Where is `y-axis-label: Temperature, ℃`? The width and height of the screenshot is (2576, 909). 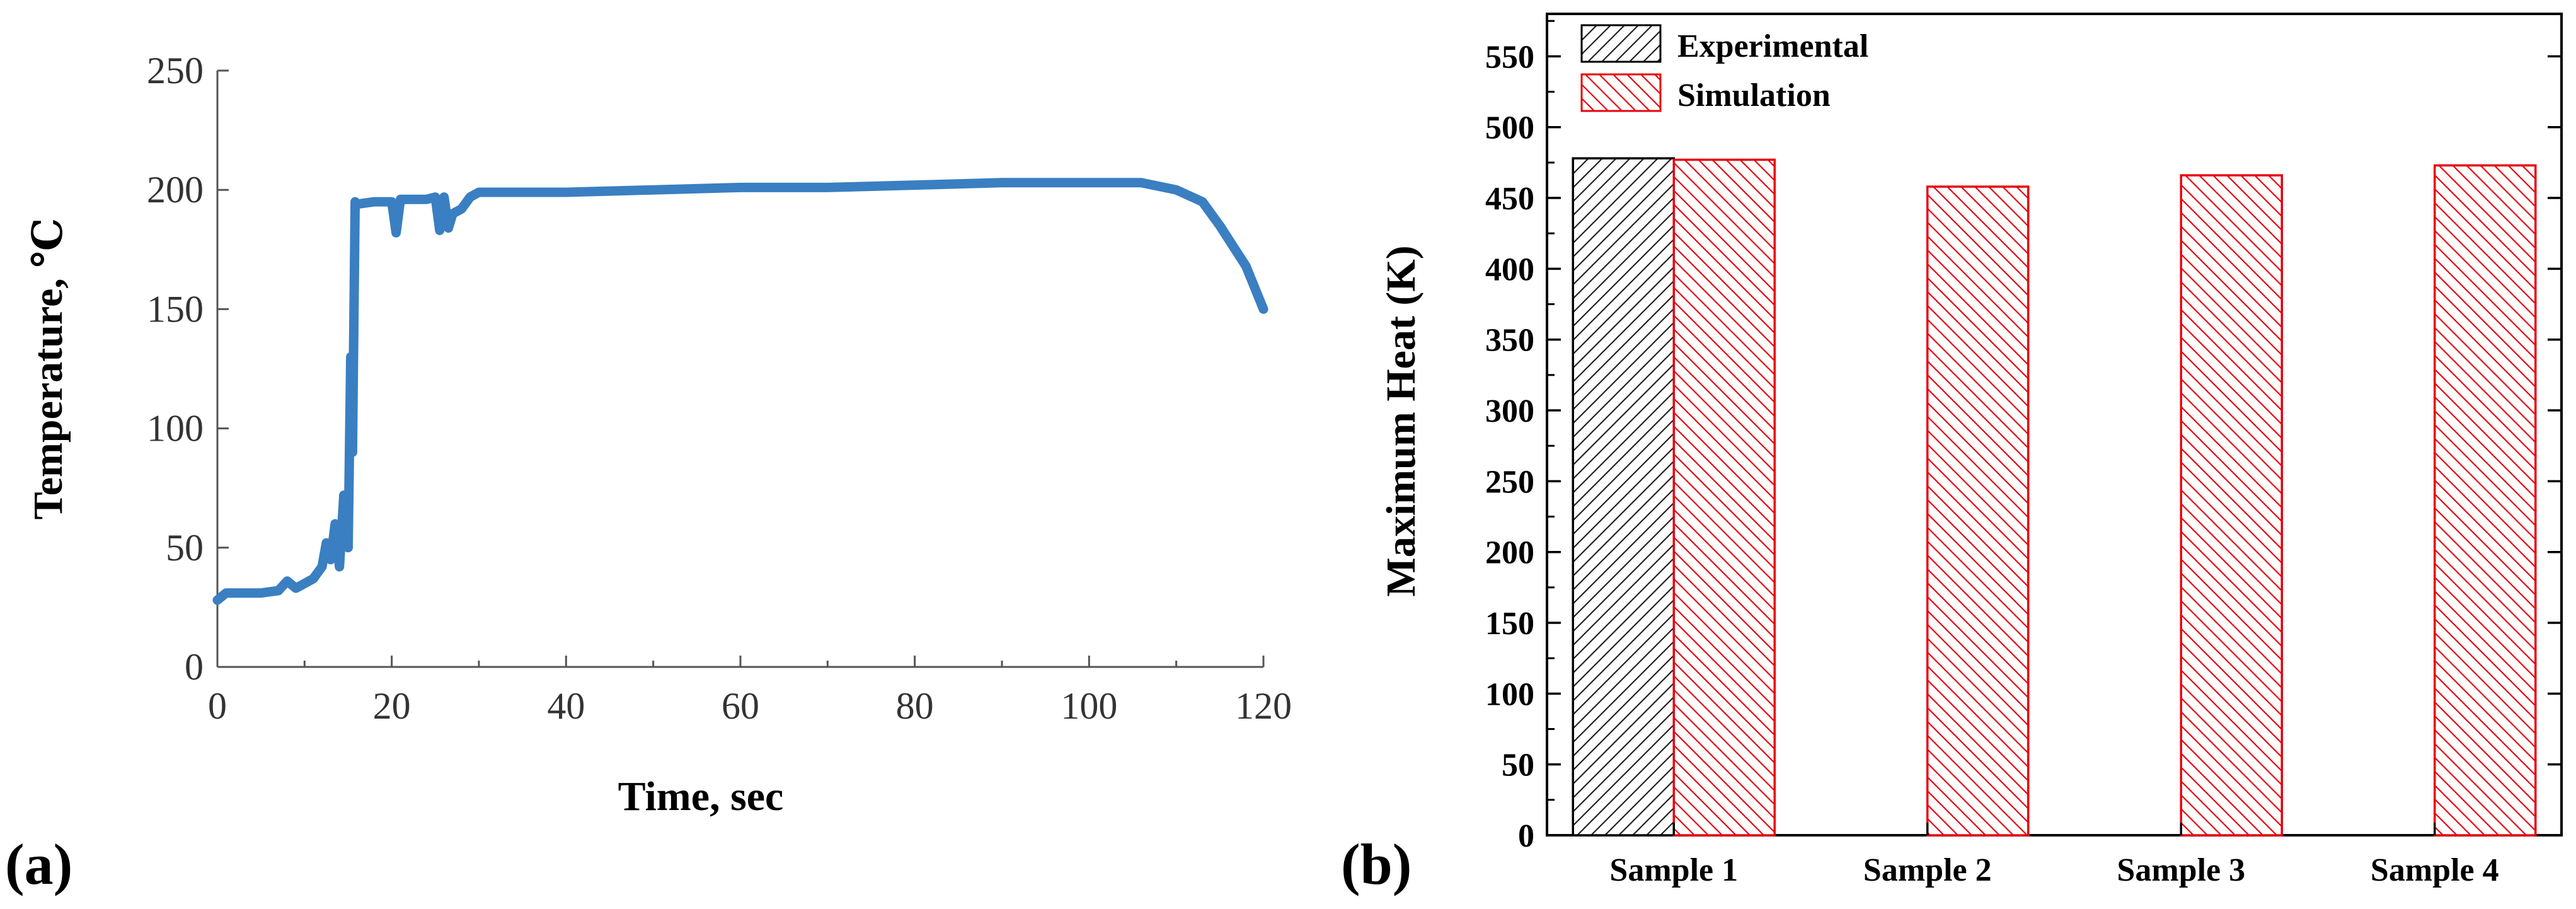
y-axis-label: Temperature, ℃ is located at coordinates (48, 369).